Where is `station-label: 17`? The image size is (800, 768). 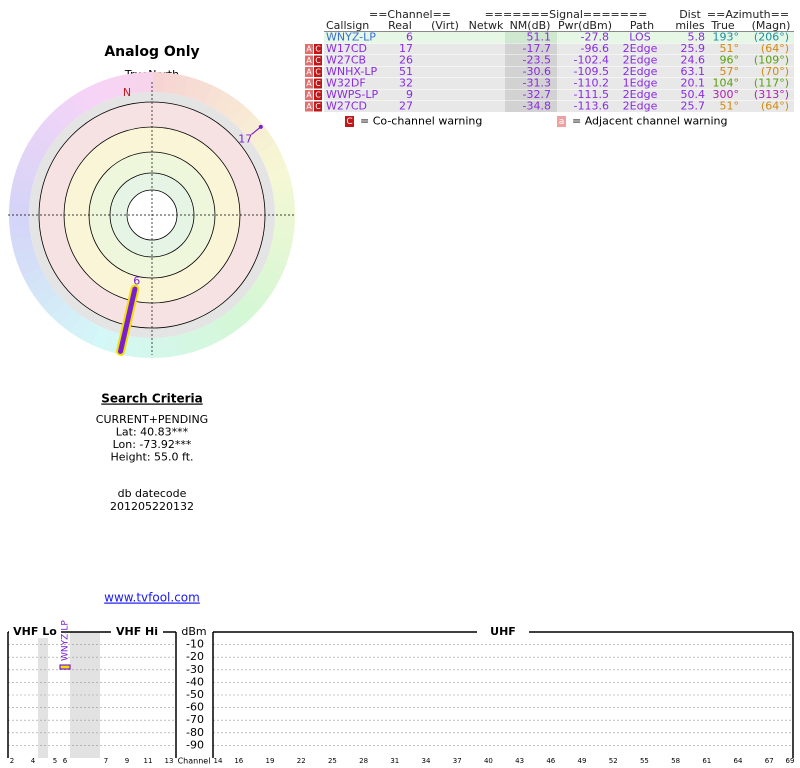 station-label: 17 is located at coordinates (245, 138).